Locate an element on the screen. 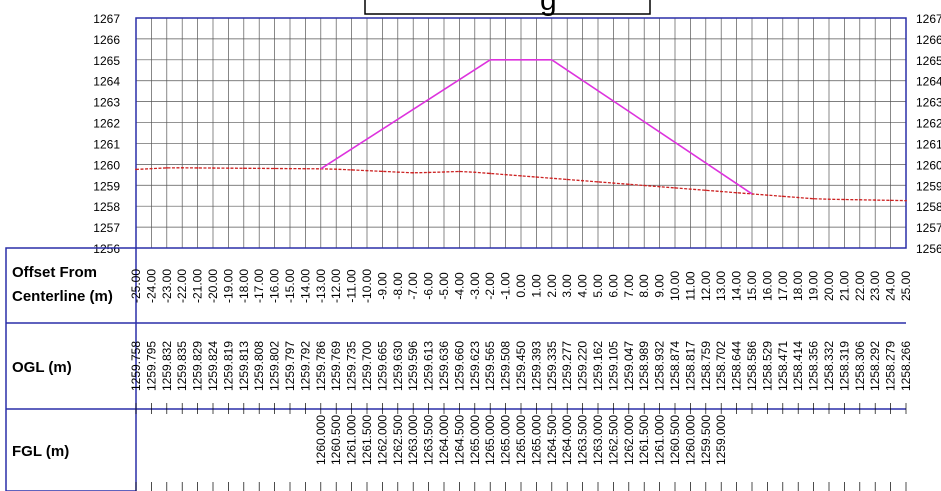  offset-label-46: 21.00 is located at coordinates (844, 286).